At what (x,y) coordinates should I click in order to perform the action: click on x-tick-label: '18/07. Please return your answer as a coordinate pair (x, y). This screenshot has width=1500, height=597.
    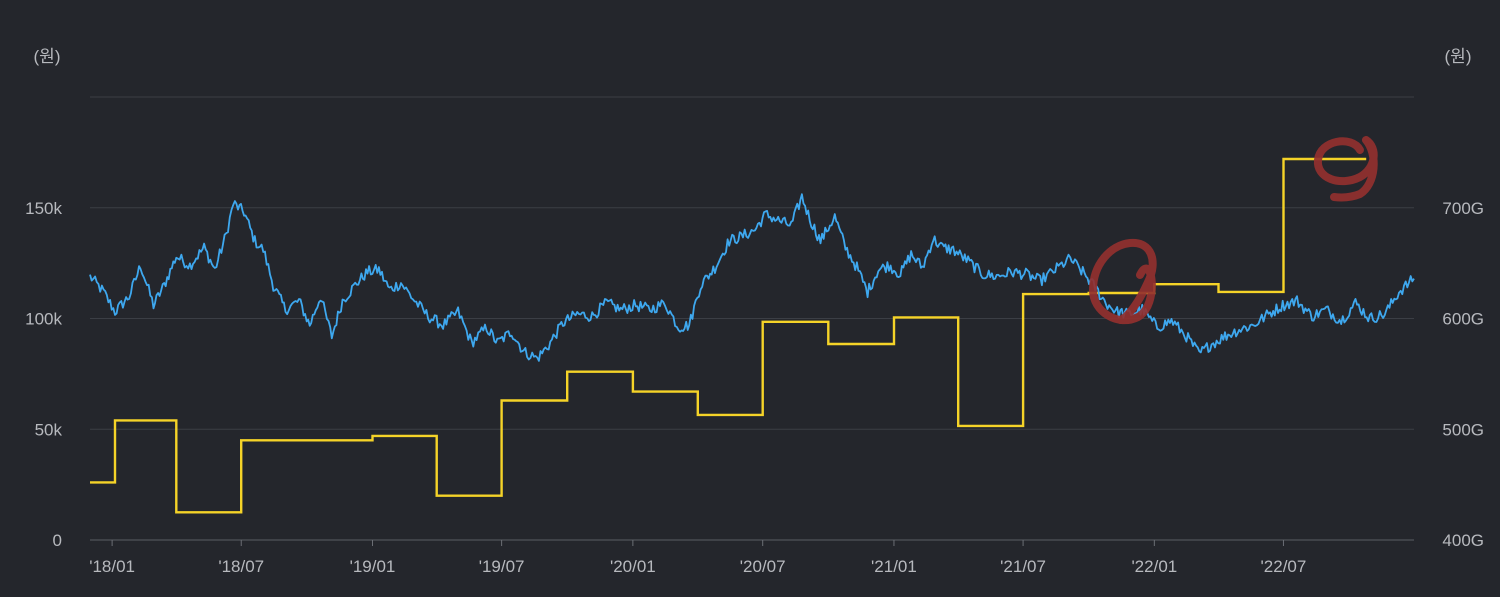
    Looking at the image, I should click on (241, 566).